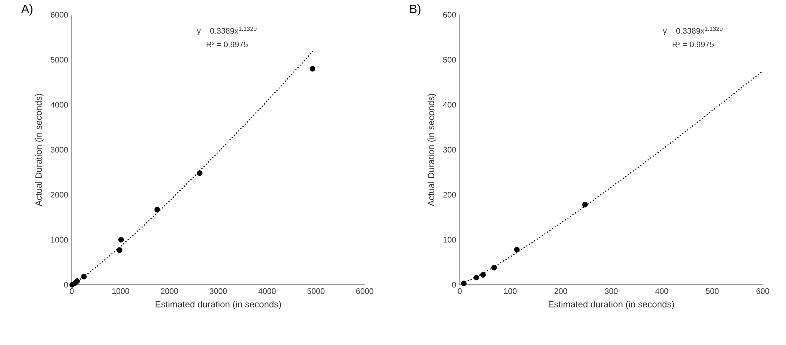 Image resolution: width=786 pixels, height=345 pixels. What do you see at coordinates (365, 291) in the screenshot?
I see `x-tick-label: 6000` at bounding box center [365, 291].